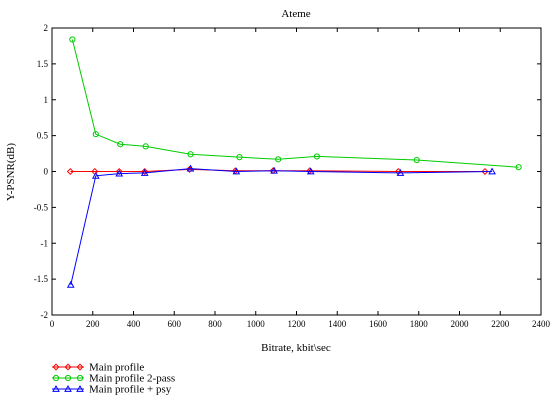 This screenshot has height=406, width=554. What do you see at coordinates (93, 324) in the screenshot?
I see `x-tick-label: 200` at bounding box center [93, 324].